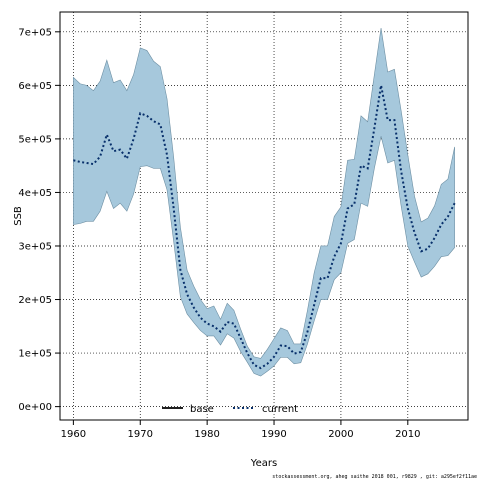 Image resolution: width=480 pixels, height=480 pixels. What do you see at coordinates (241, 430) in the screenshot?
I see `x-axis: 1960 1970 1980 1990 2000 2010` at bounding box center [241, 430].